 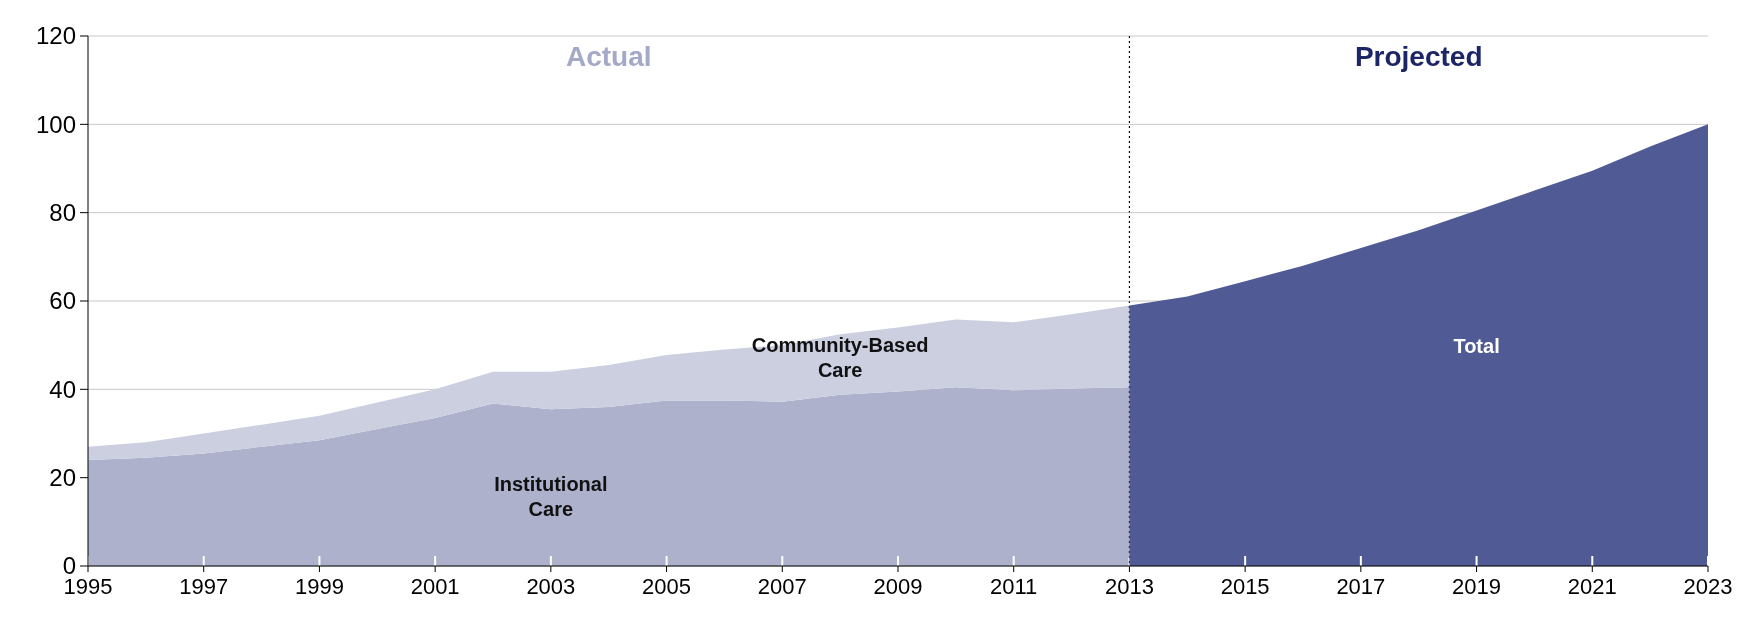 I want to click on x-tick-label: 2013, so click(x=1129, y=586).